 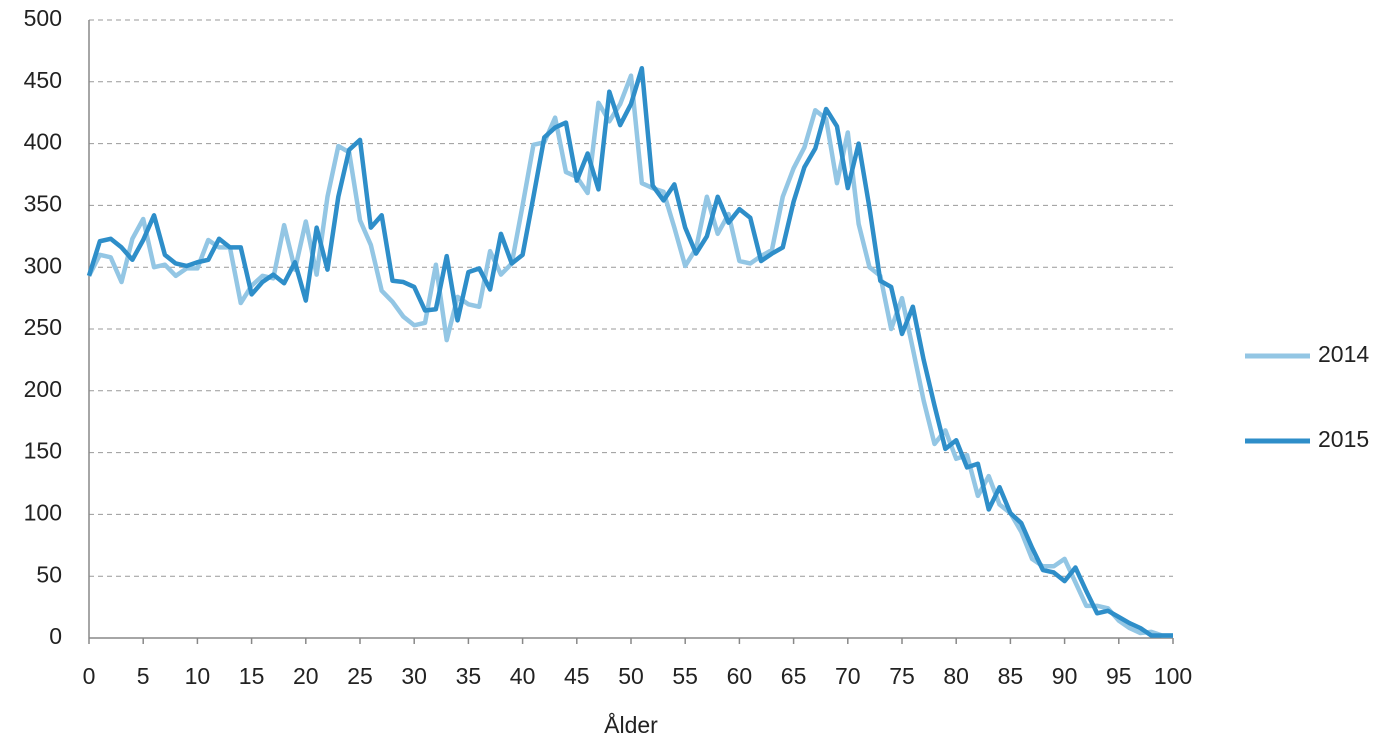 What do you see at coordinates (1343, 354) in the screenshot?
I see `legend-label: 2014` at bounding box center [1343, 354].